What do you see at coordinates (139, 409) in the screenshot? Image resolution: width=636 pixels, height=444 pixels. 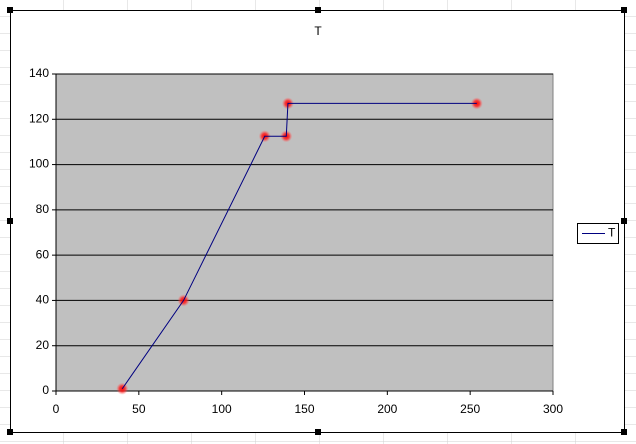 I see `x-tick-label: 50` at bounding box center [139, 409].